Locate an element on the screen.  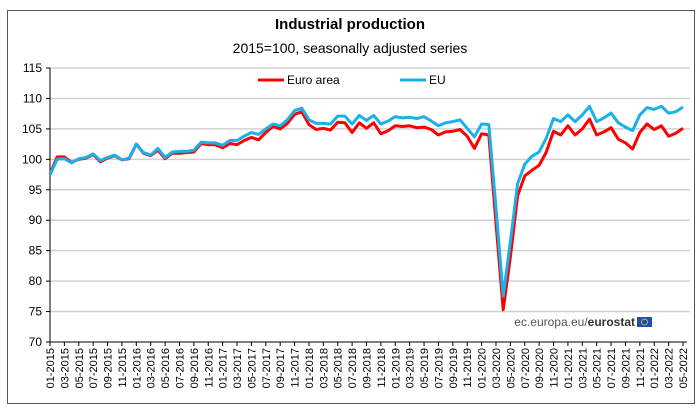
x-tick-label: 05-2019 is located at coordinates (425, 368).